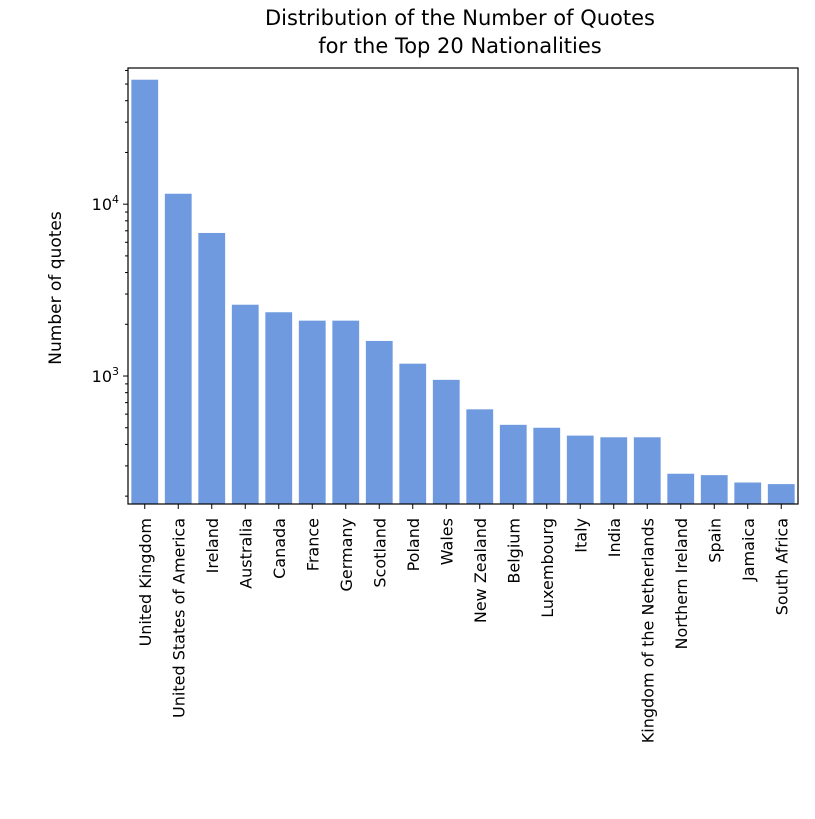 This screenshot has height=819, width=815. What do you see at coordinates (245, 404) in the screenshot?
I see `bar-australia` at bounding box center [245, 404].